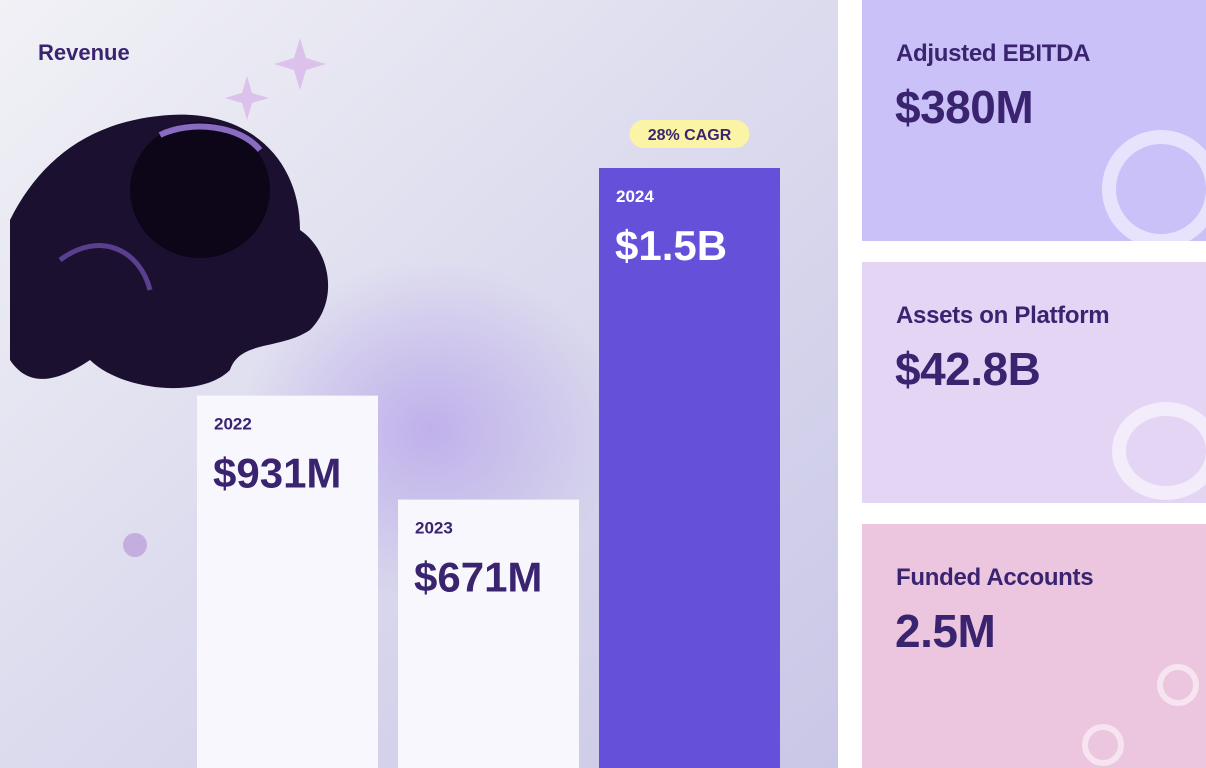 The image size is (1206, 768). What do you see at coordinates (993, 53) in the screenshot?
I see `kpi-label: Adjusted EBITDA` at bounding box center [993, 53].